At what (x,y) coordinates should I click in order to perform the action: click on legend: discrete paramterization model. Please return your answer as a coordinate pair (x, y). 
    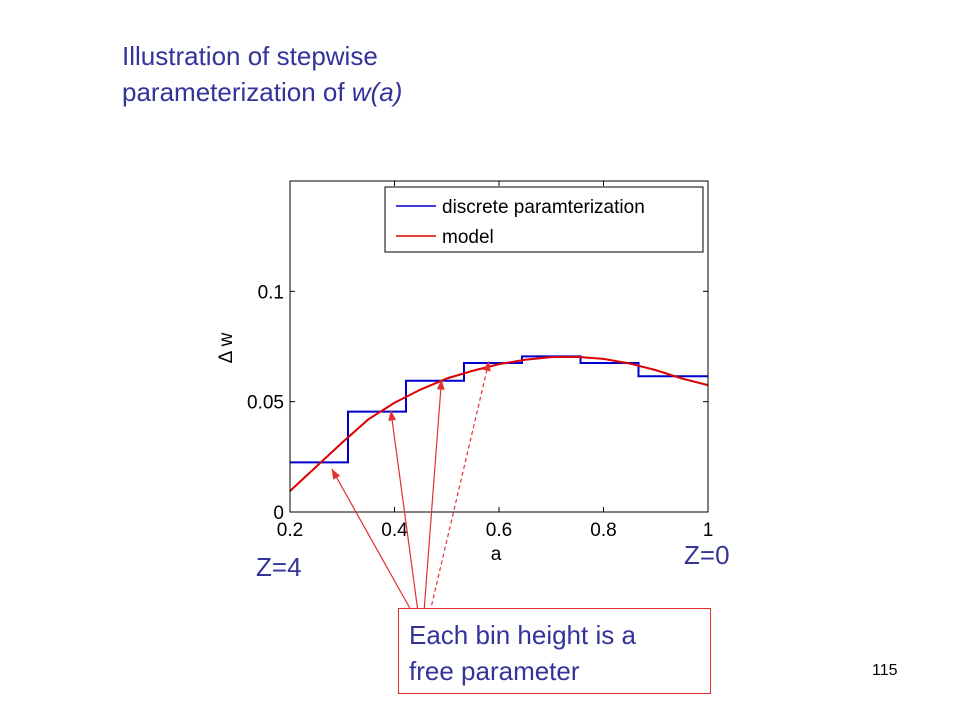
    Looking at the image, I should click on (544, 219).